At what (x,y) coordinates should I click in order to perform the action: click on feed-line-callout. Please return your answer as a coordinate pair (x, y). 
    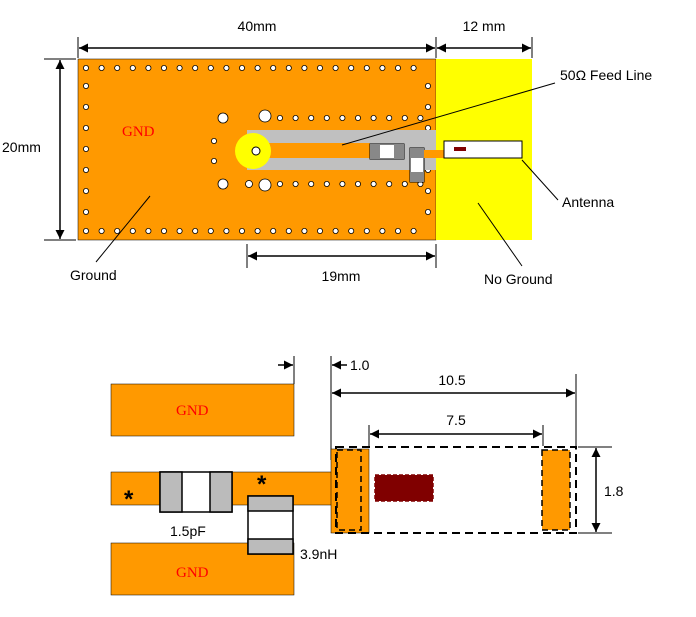
    Looking at the image, I should click on (448, 114).